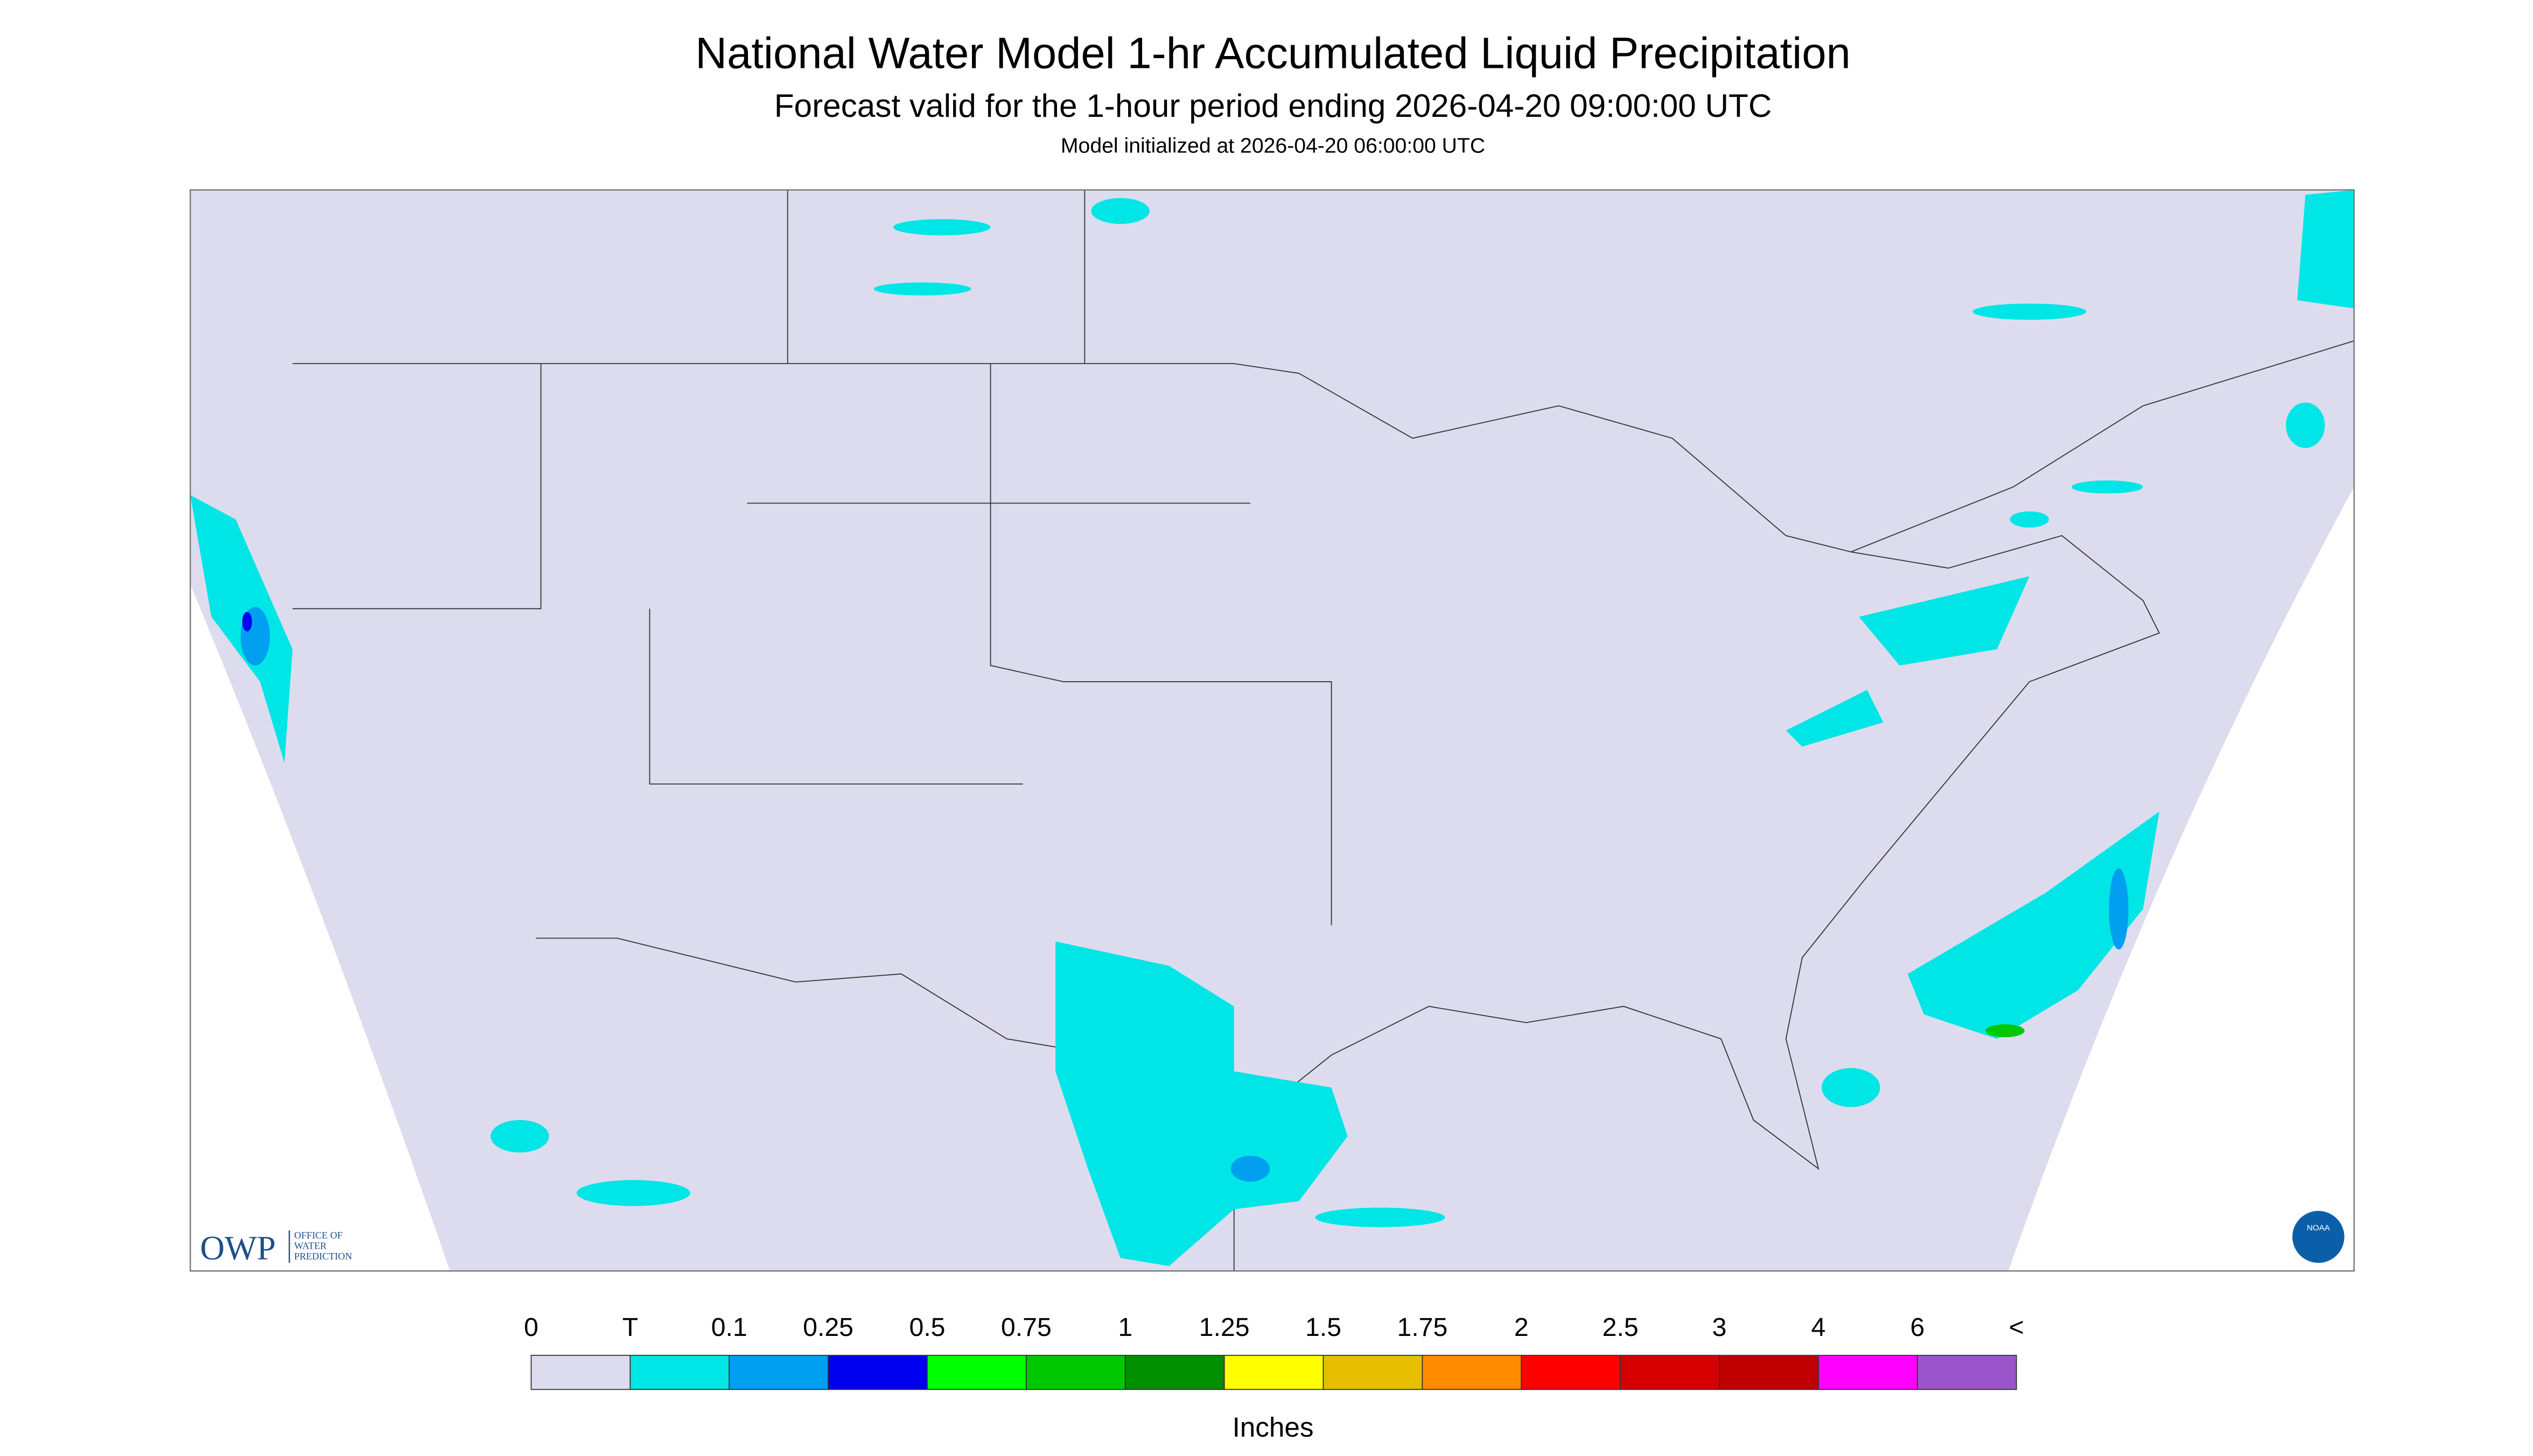  I want to click on legend-label: 2, so click(1521, 1327).